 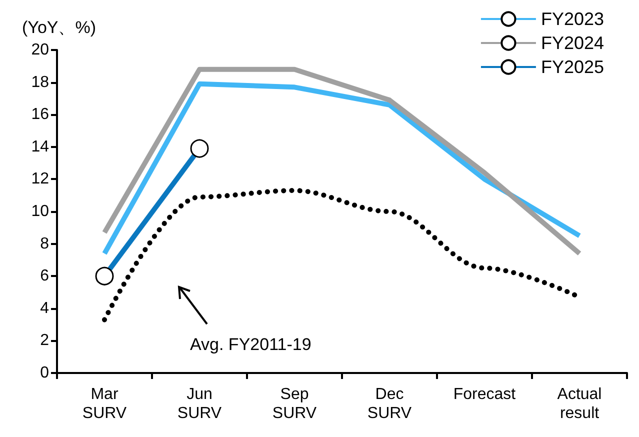 I want to click on x-tick-label: Sep SURV, so click(x=294, y=404).